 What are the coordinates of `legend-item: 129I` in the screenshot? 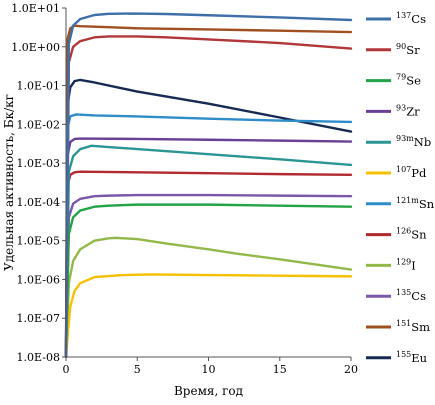 It's located at (391, 264).